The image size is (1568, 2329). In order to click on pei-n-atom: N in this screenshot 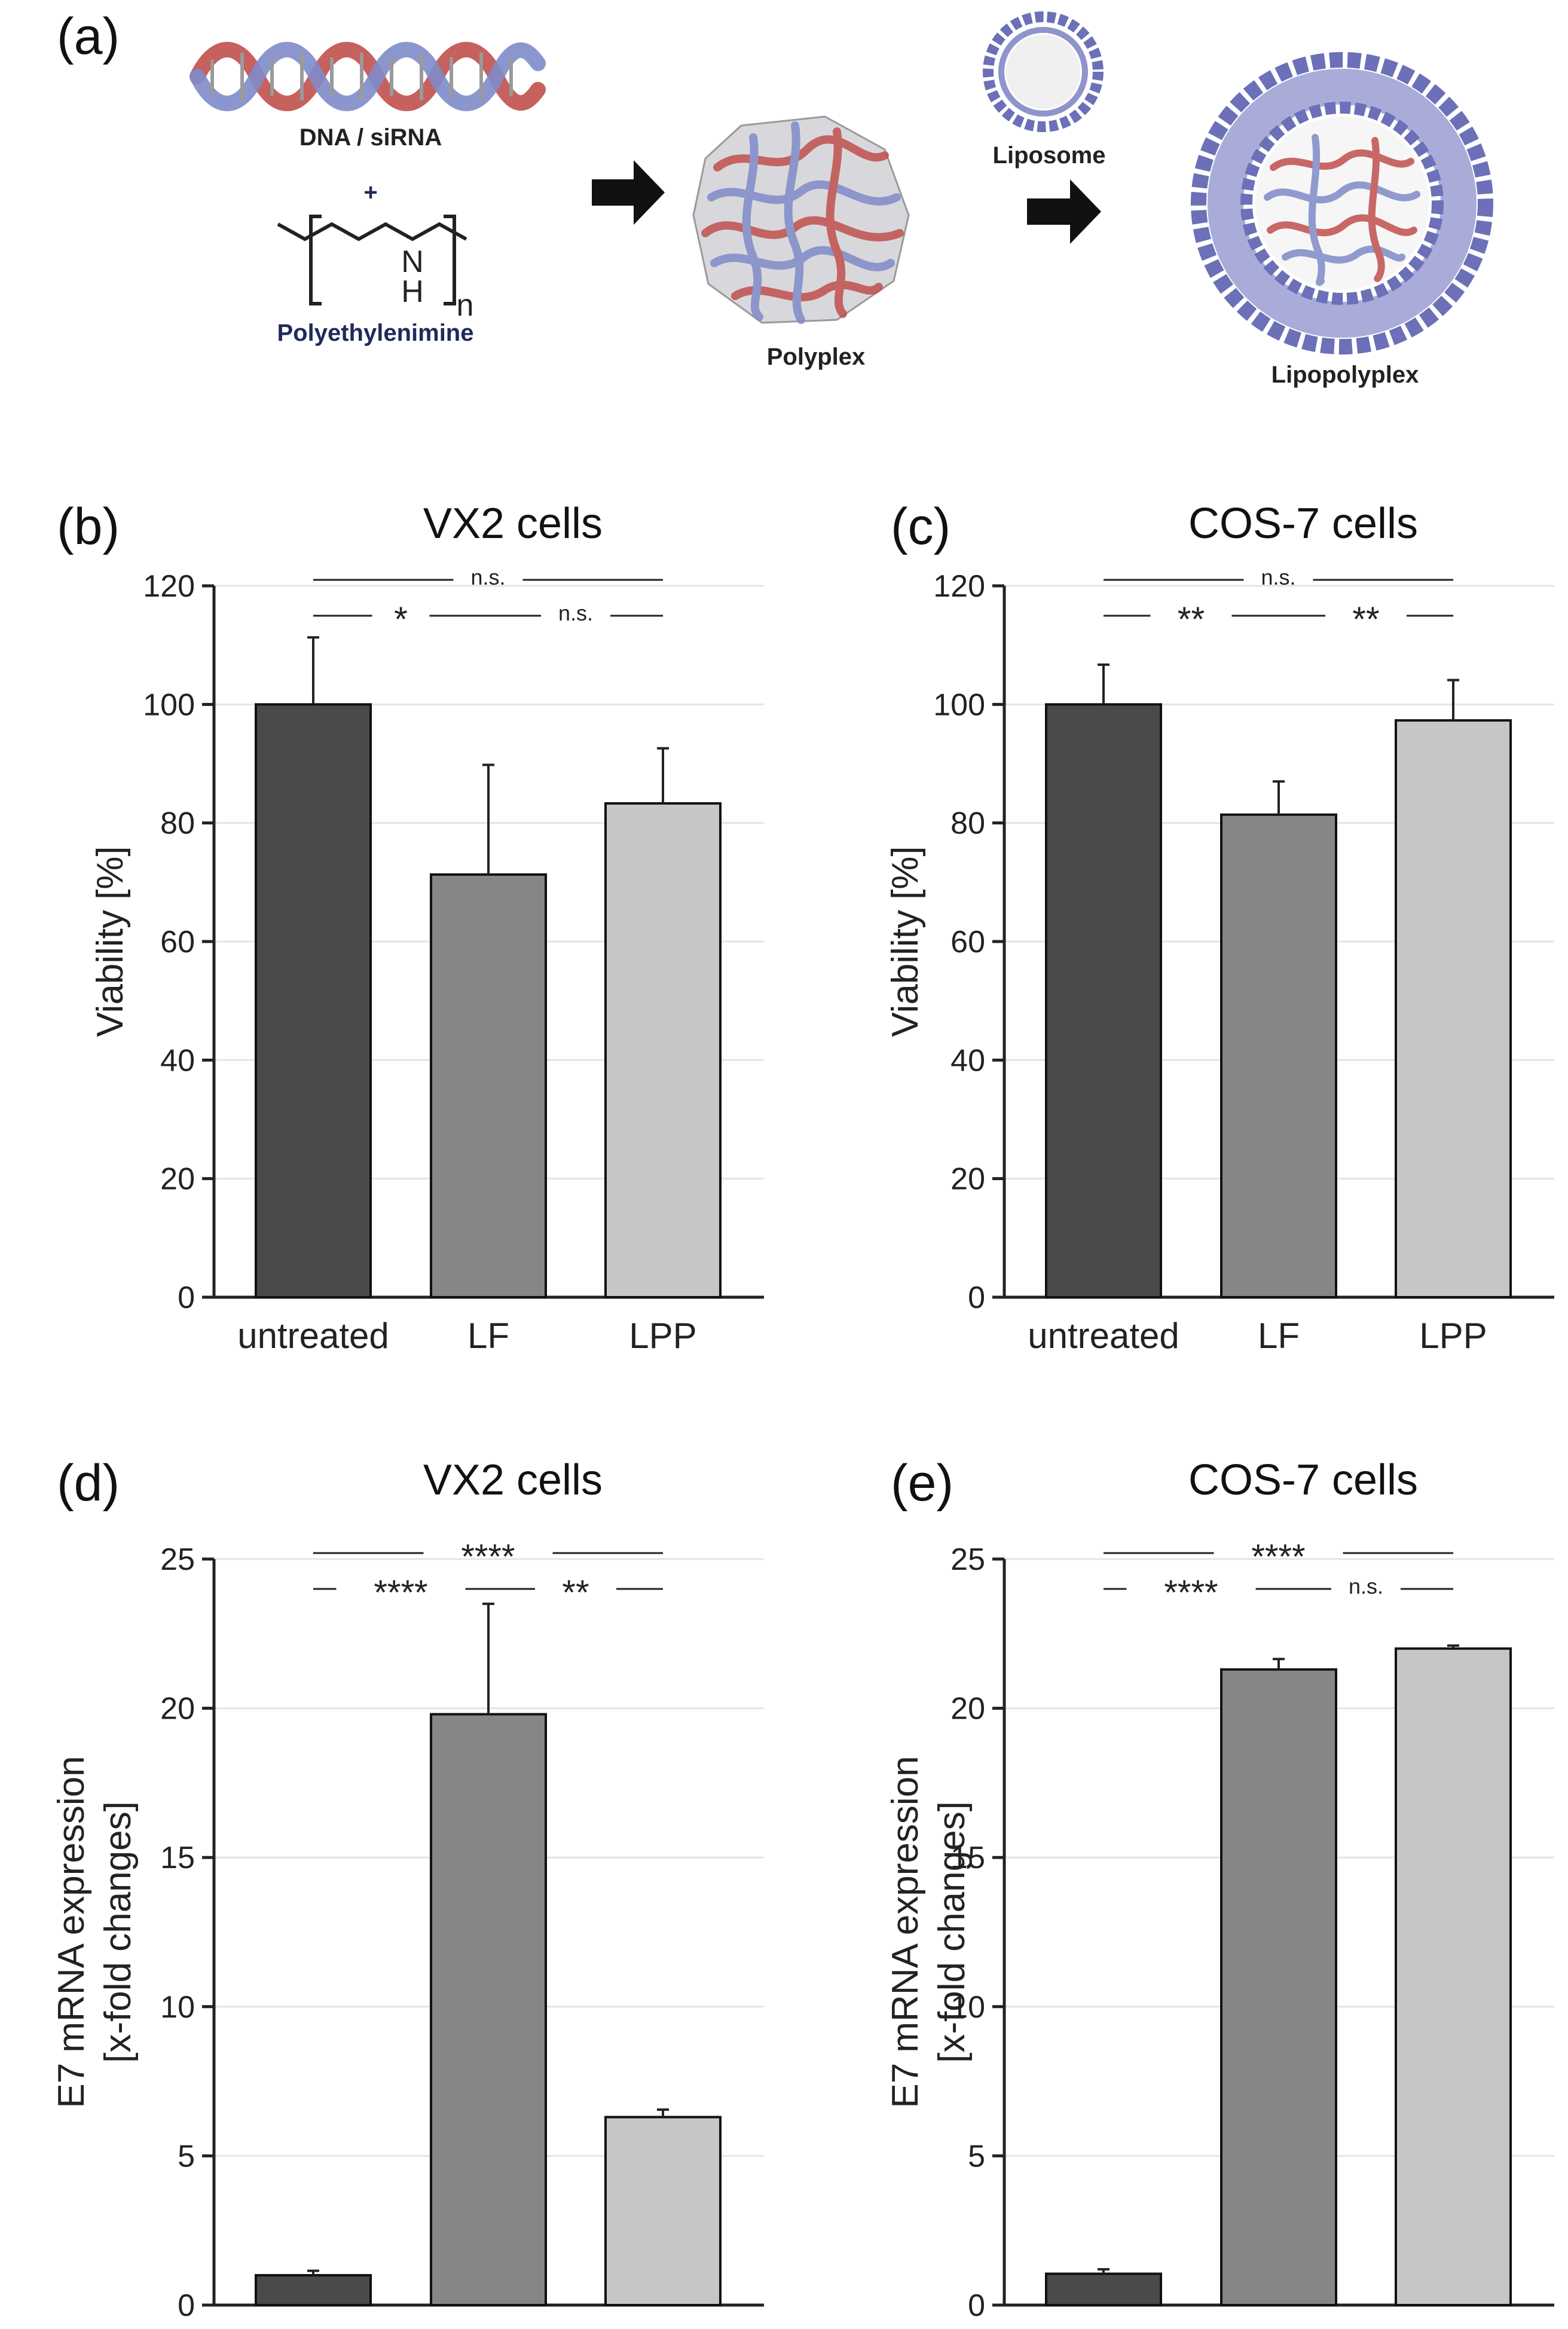, I will do `click(412, 262)`.